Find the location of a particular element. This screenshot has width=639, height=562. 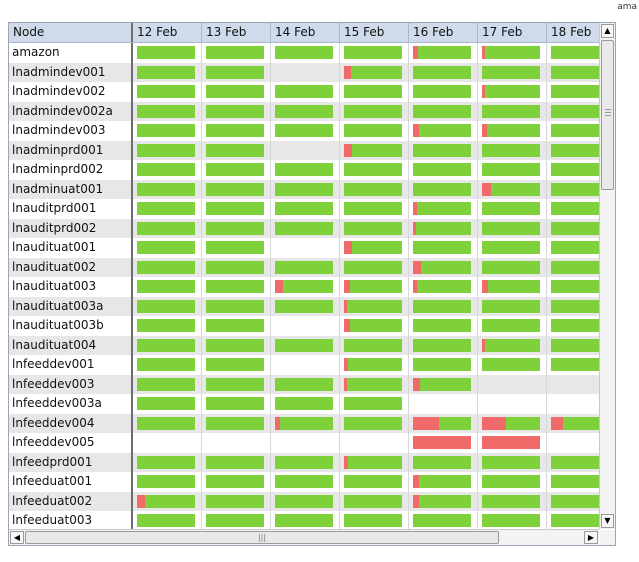

scroll-down-button: ▼ is located at coordinates (607, 521).